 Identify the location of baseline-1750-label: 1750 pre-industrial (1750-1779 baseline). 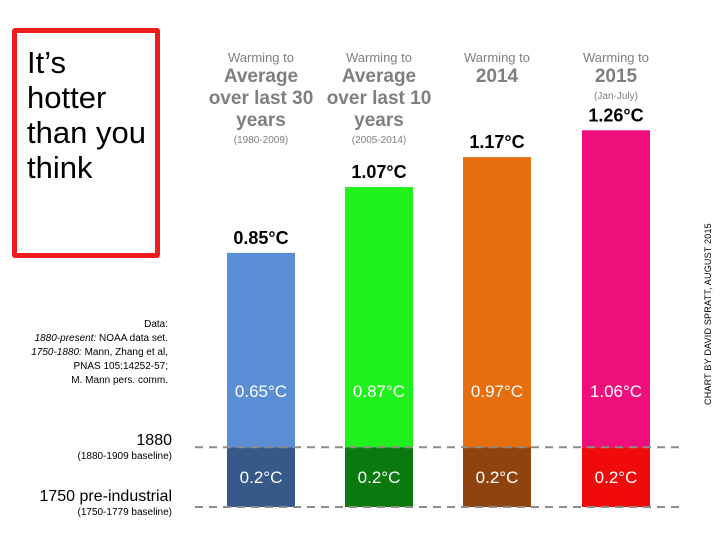
(105, 503).